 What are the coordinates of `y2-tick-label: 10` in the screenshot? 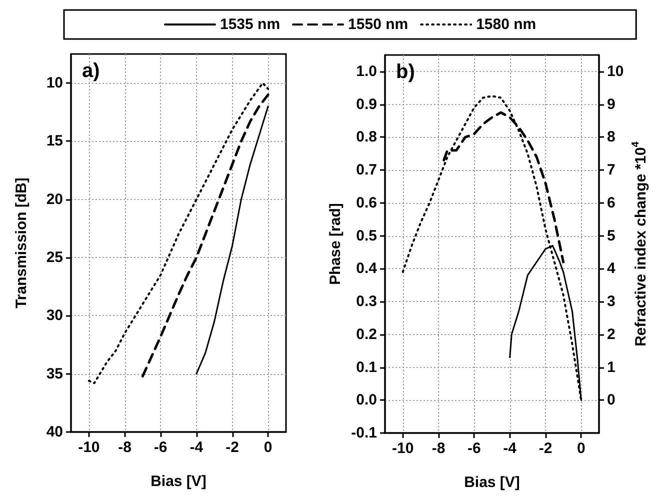 It's located at (615, 71).